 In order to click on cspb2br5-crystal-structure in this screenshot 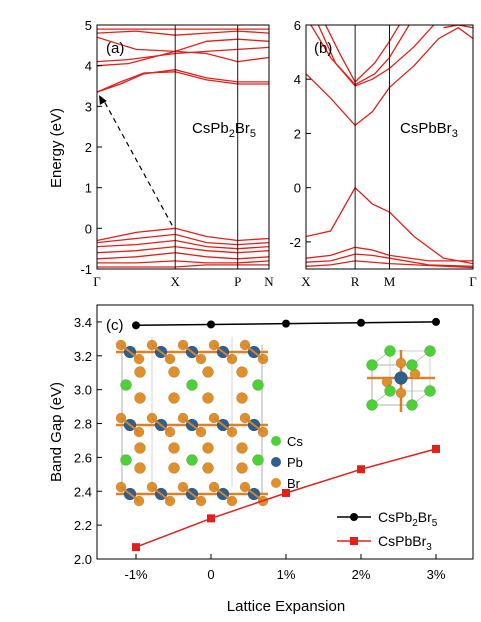, I will do `click(192, 422)`.